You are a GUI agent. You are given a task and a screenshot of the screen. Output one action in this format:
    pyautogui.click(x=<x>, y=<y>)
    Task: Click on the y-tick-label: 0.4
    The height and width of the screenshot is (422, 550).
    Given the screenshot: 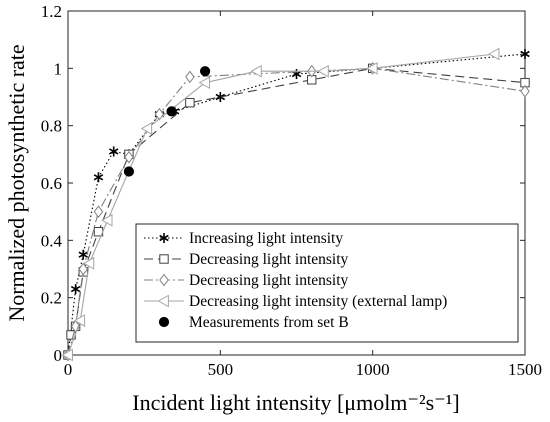 What is the action you would take?
    pyautogui.click(x=52, y=240)
    